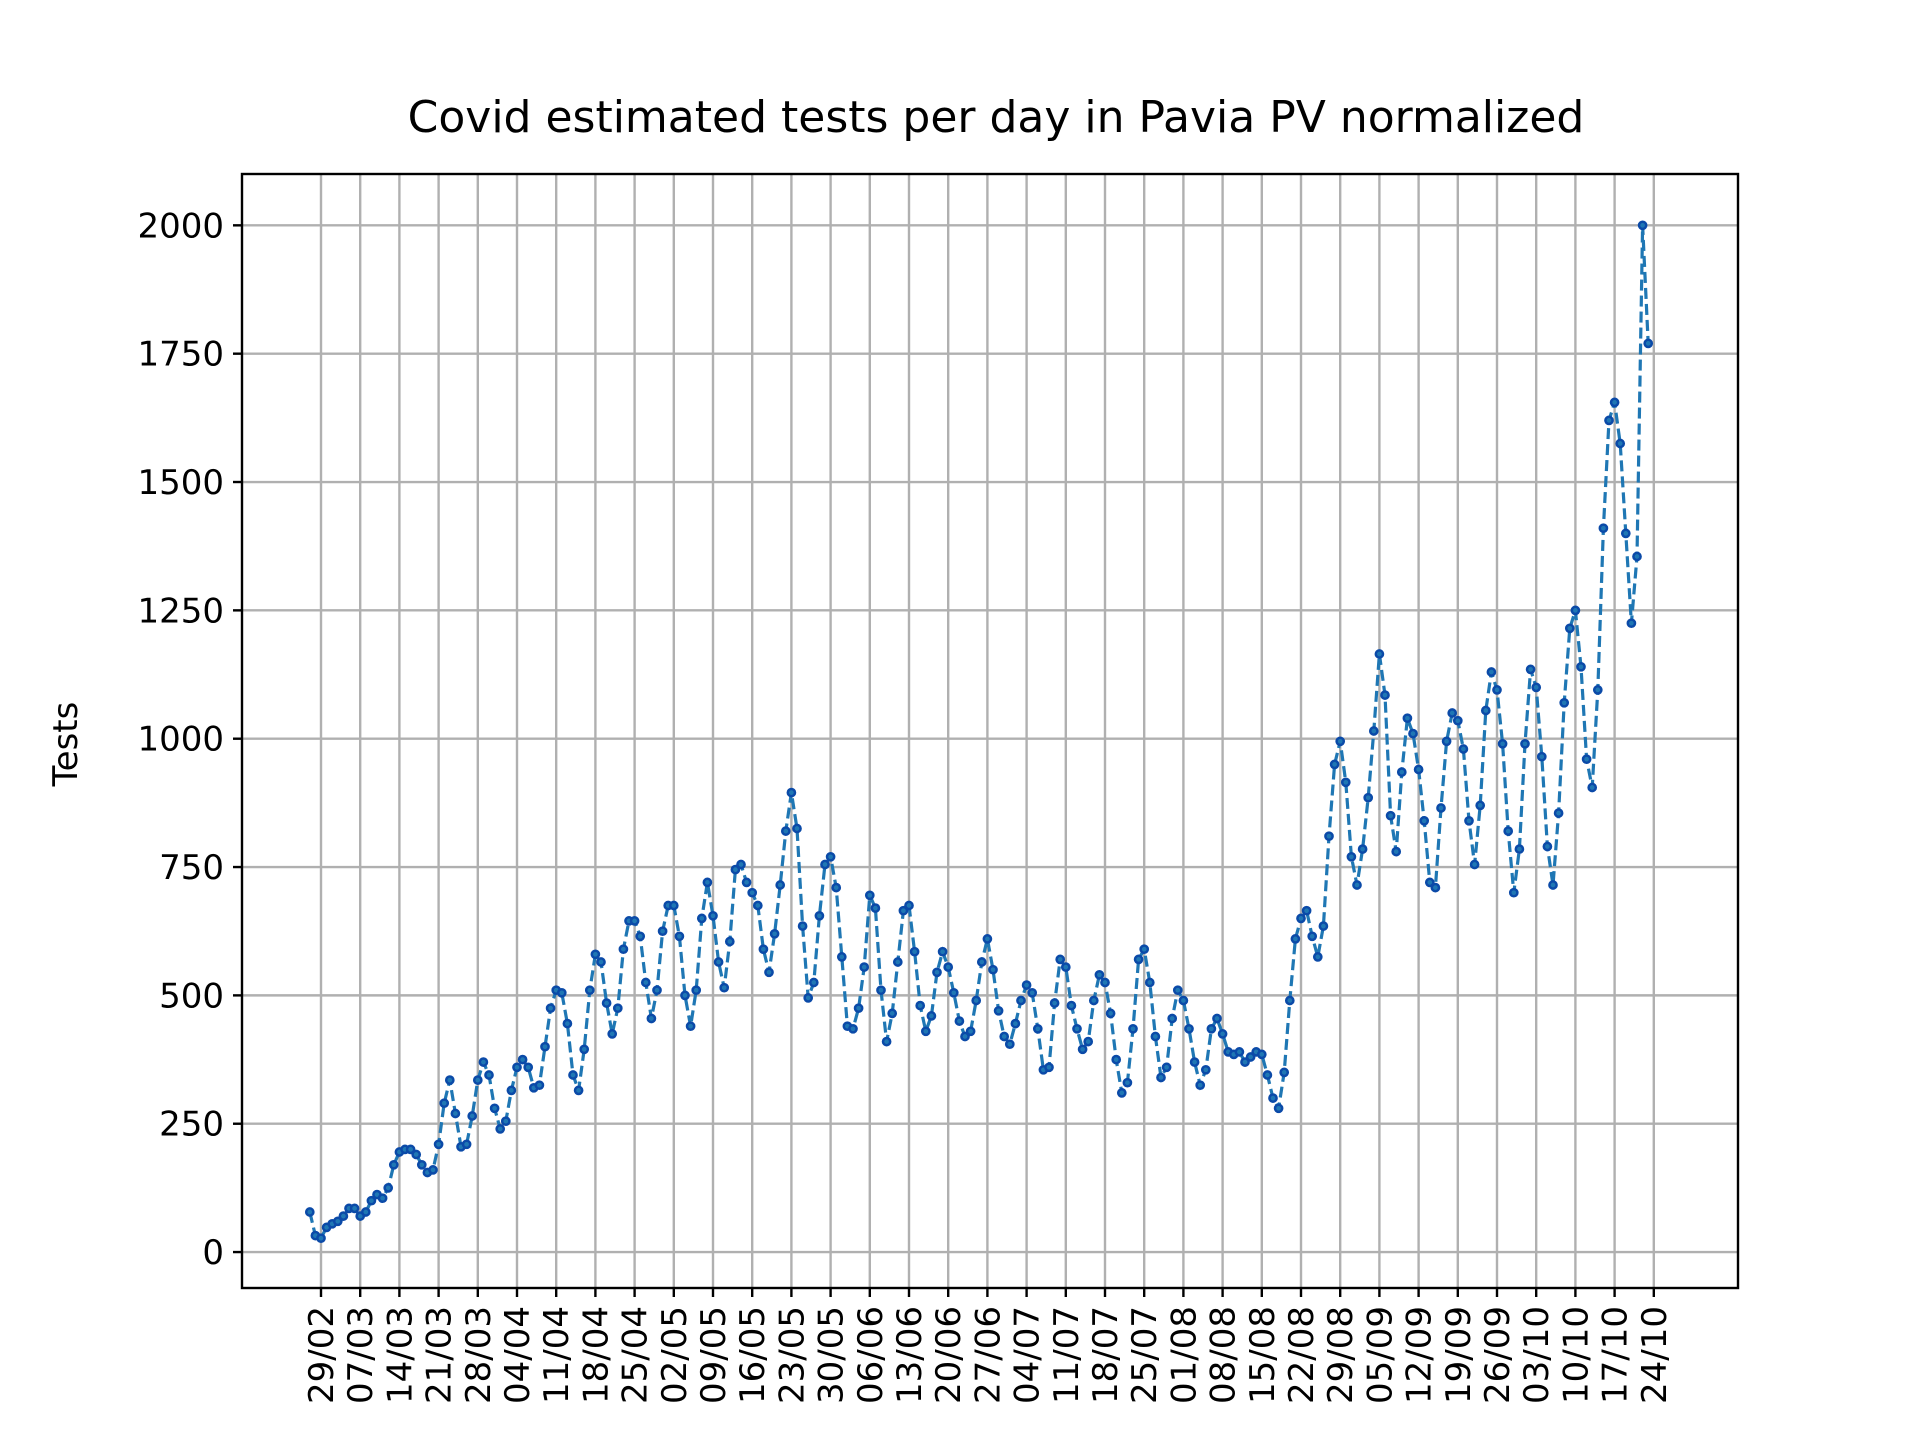 The width and height of the screenshot is (1920, 1444). What do you see at coordinates (440, 1355) in the screenshot?
I see `x-tick-label: 21/03` at bounding box center [440, 1355].